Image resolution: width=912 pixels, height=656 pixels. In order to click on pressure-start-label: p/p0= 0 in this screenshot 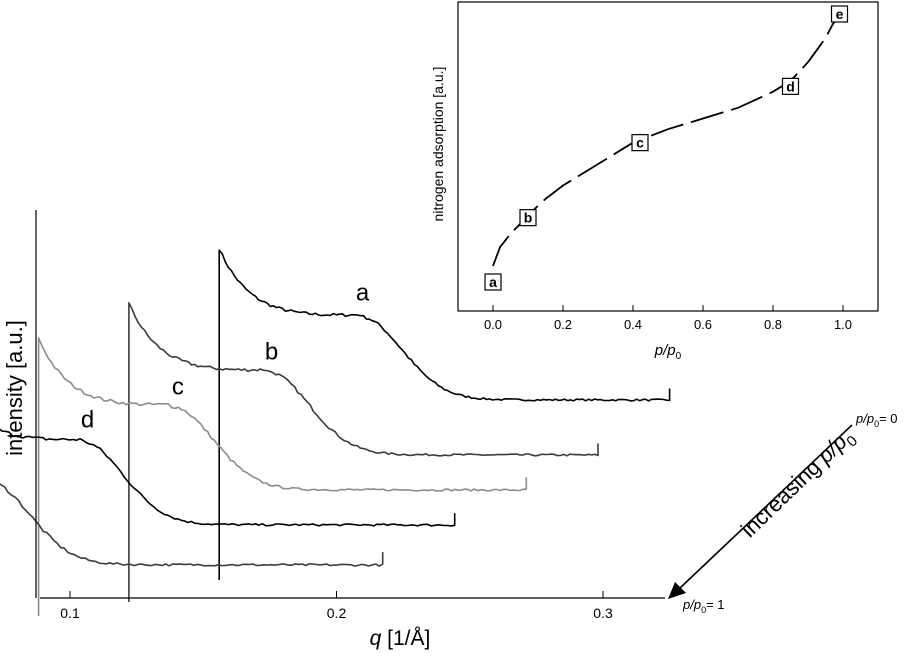, I will do `click(876, 420)`.